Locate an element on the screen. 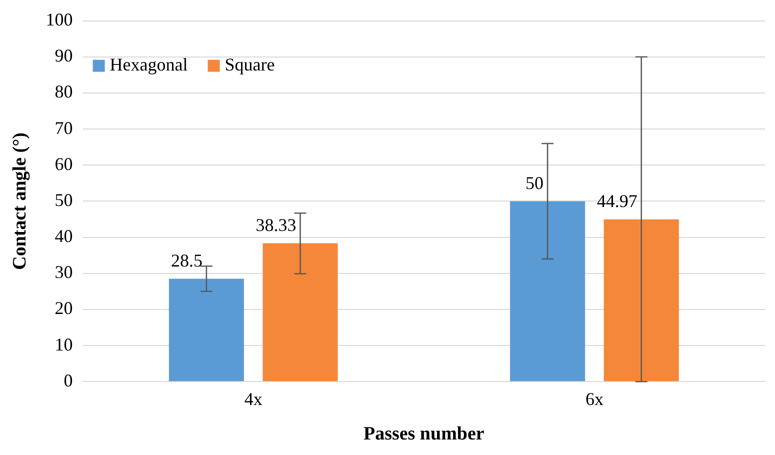 The height and width of the screenshot is (455, 775). data-label: 28.5 is located at coordinates (186, 260).